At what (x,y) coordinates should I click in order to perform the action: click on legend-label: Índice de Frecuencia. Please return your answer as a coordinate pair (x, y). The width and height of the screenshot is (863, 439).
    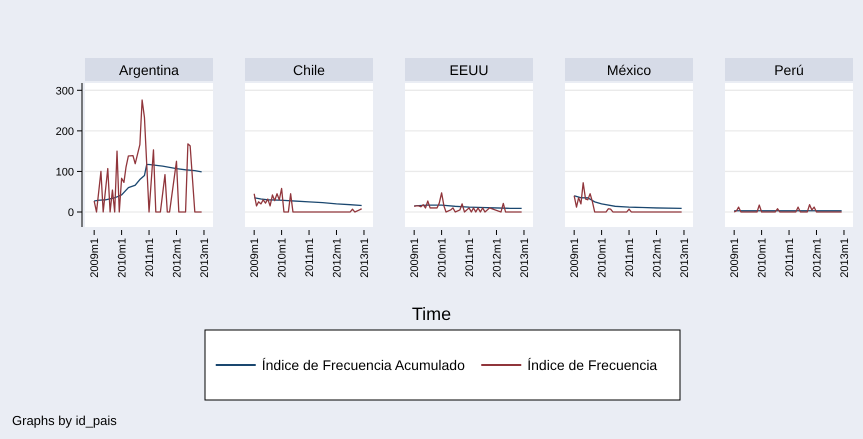
    Looking at the image, I should click on (592, 365).